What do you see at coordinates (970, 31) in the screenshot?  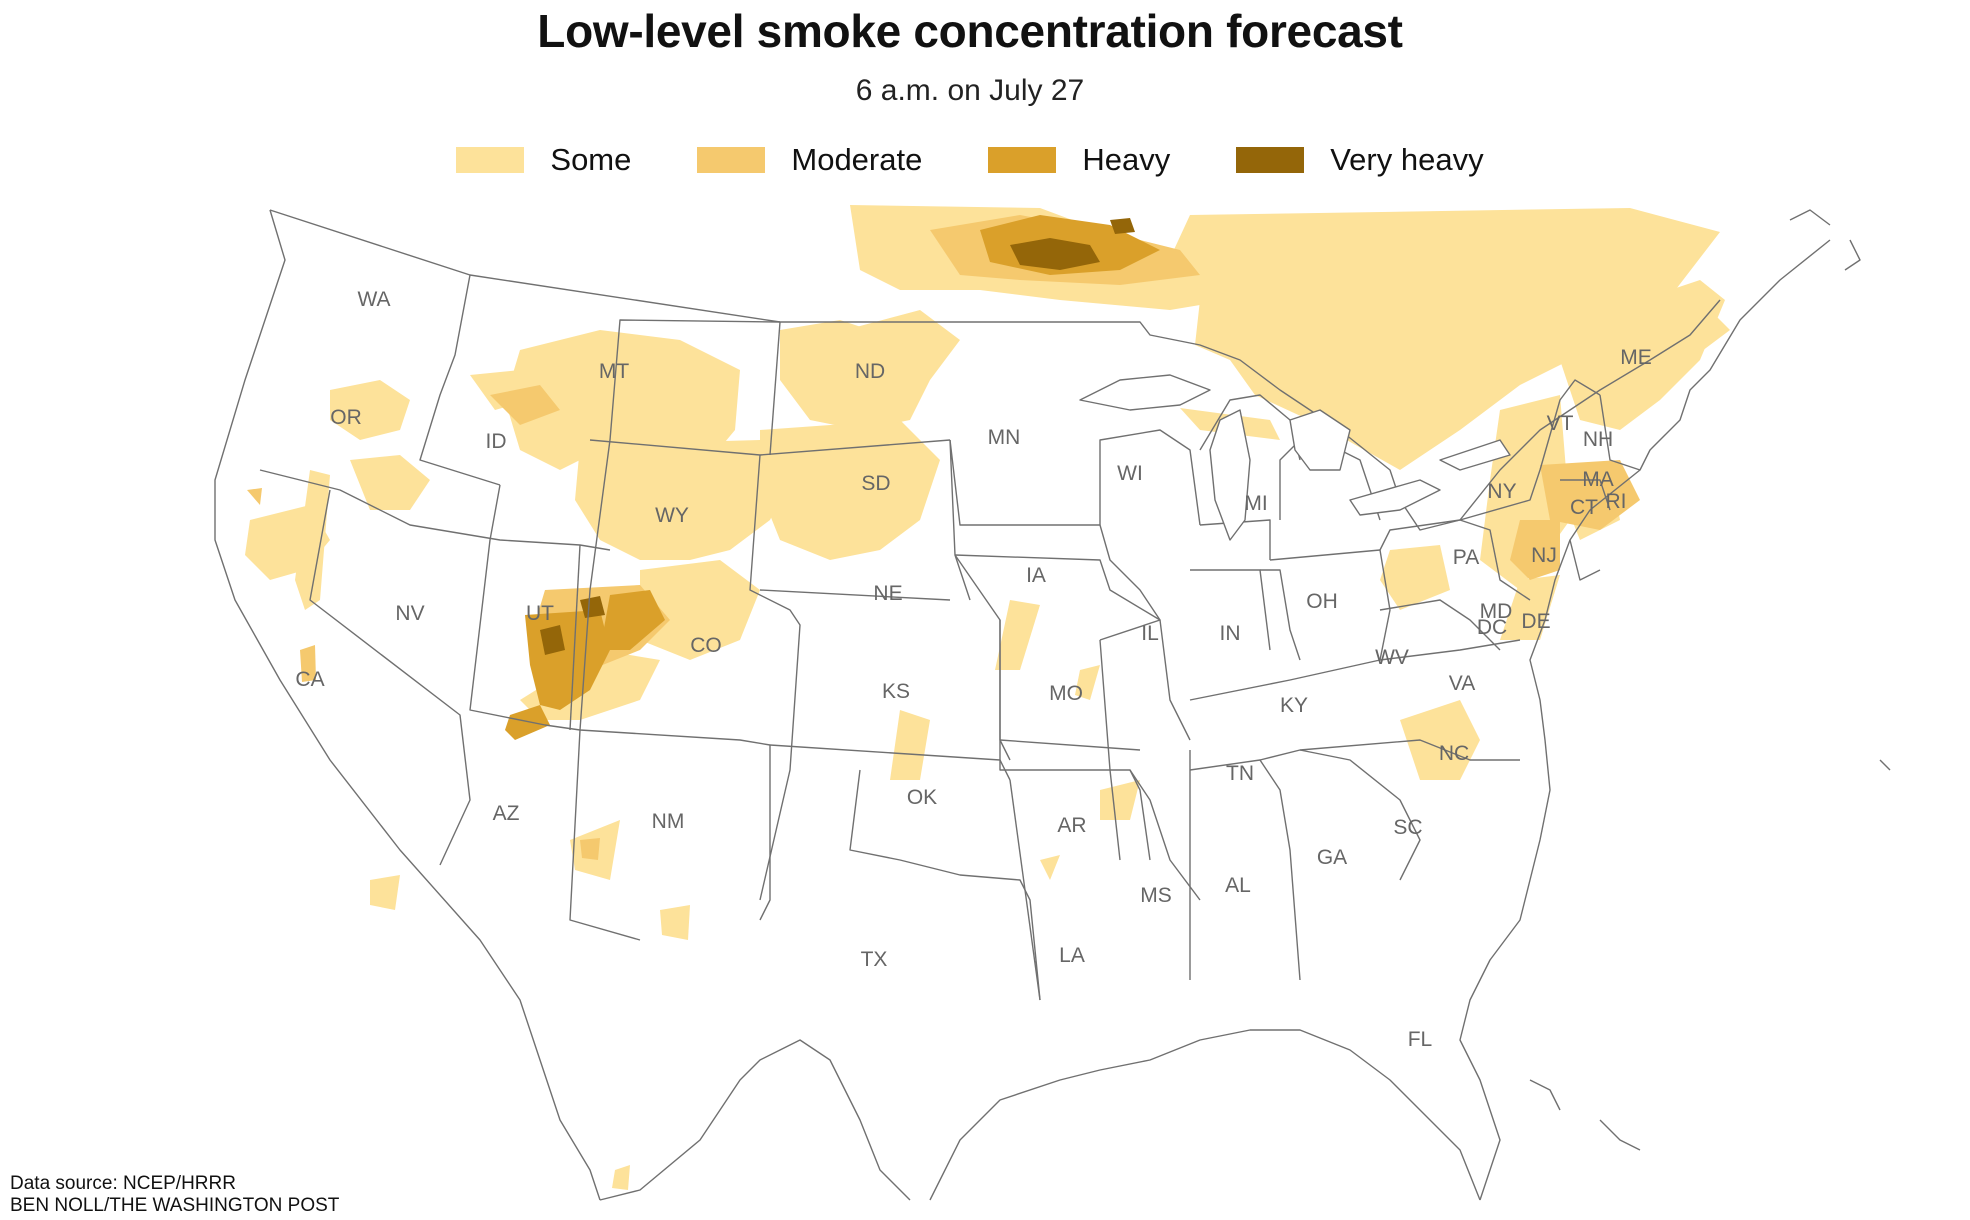 I see `chart-title: Low-level smoke concentration forecast` at bounding box center [970, 31].